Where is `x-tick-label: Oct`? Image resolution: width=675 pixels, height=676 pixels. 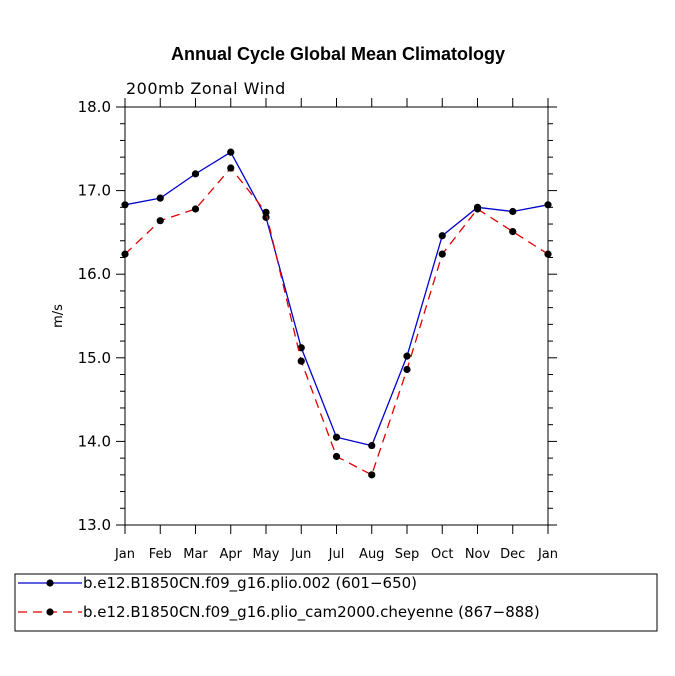 x-tick-label: Oct is located at coordinates (442, 554).